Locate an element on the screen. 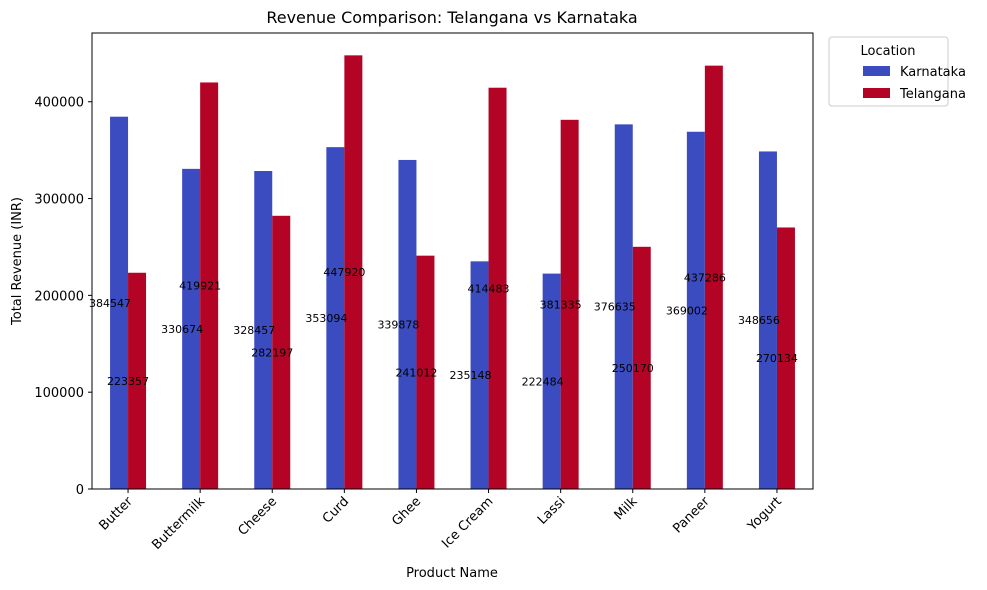  x-tick-label: Ghee is located at coordinates (406, 511).